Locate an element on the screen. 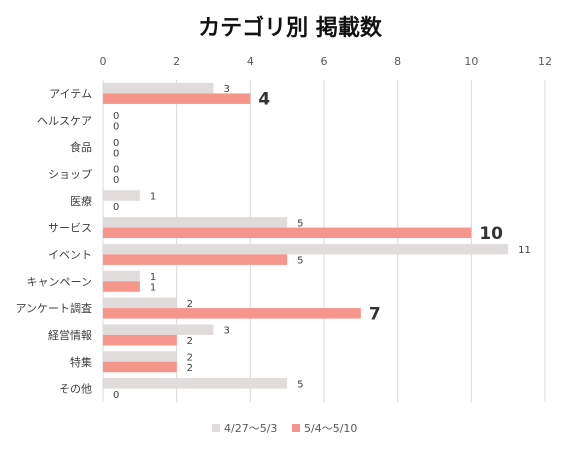 Image resolution: width=568 pixels, height=451 pixels. x-axis-ticks: 0 2 4 6 8 10 12 is located at coordinates (326, 61).